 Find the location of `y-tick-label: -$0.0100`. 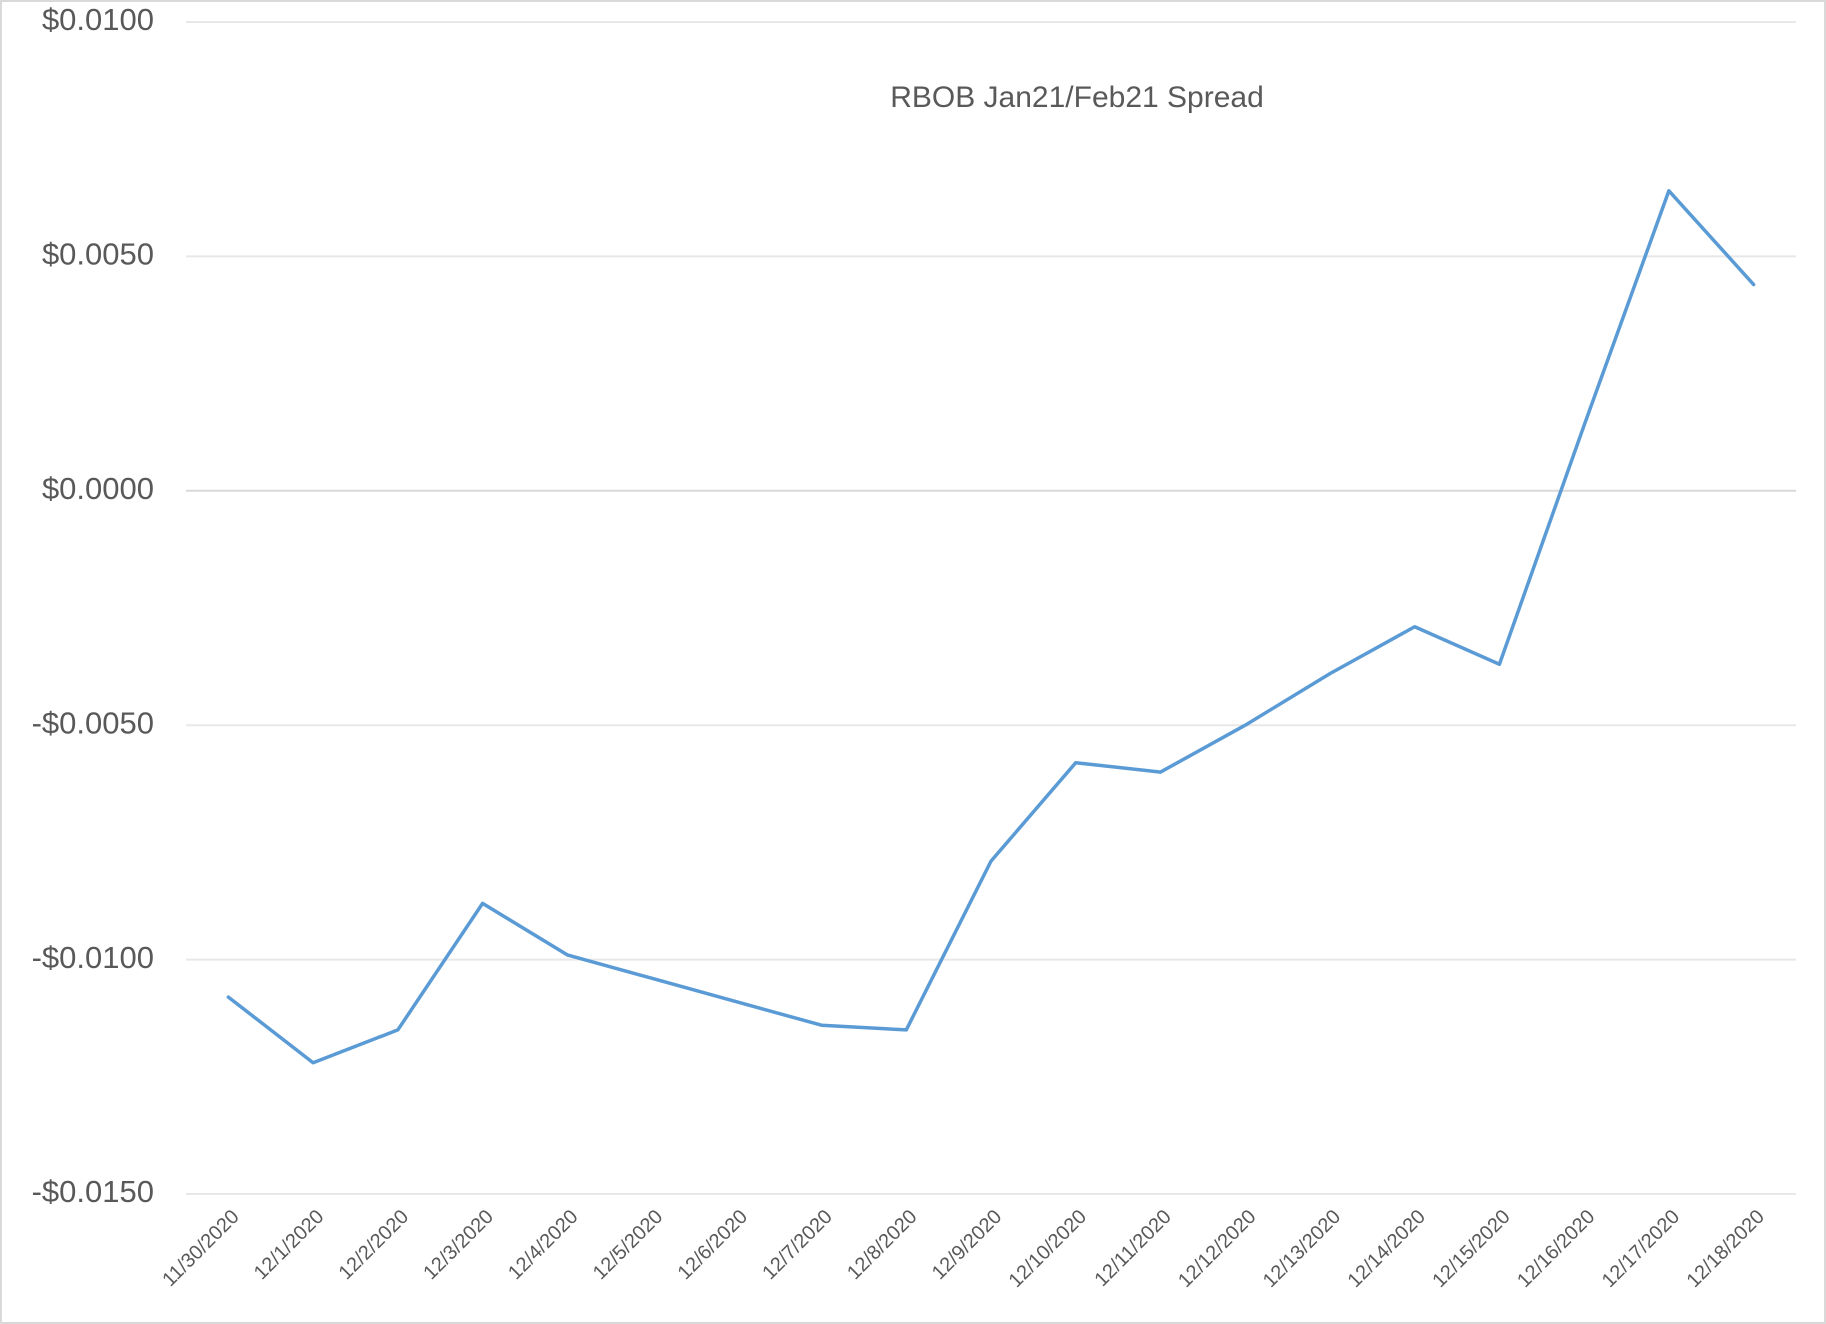

y-tick-label: -$0.0100 is located at coordinates (93, 957).